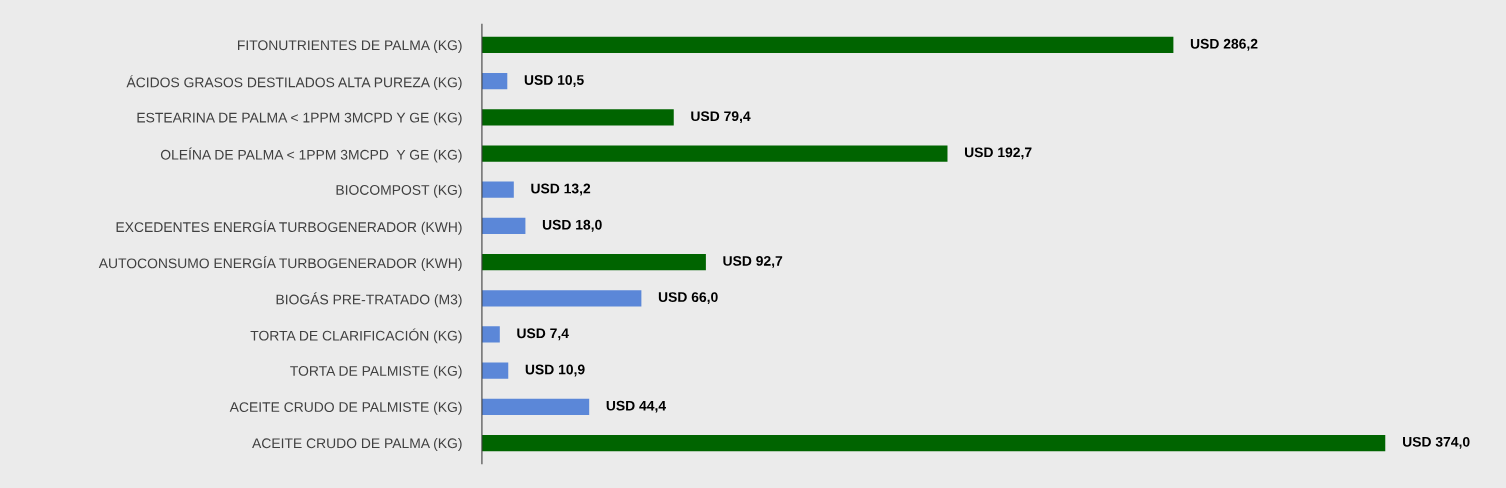 Image resolution: width=1506 pixels, height=488 pixels. What do you see at coordinates (753, 261) in the screenshot?
I see `data-label: USD 92,7` at bounding box center [753, 261].